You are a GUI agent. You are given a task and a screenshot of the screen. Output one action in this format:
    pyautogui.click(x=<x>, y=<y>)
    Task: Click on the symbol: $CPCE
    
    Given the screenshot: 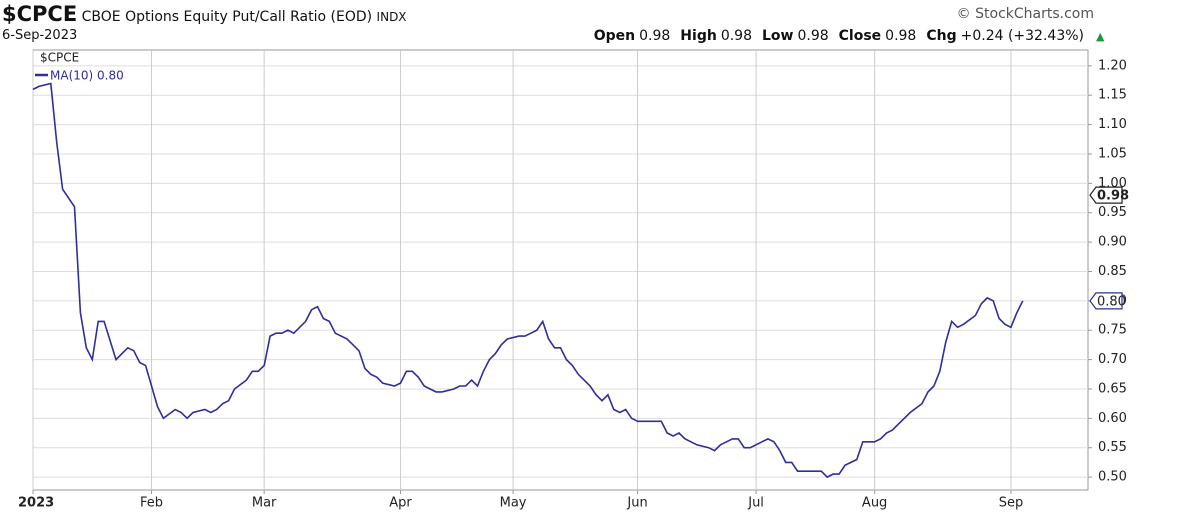 What is the action you would take?
    pyautogui.click(x=40, y=14)
    